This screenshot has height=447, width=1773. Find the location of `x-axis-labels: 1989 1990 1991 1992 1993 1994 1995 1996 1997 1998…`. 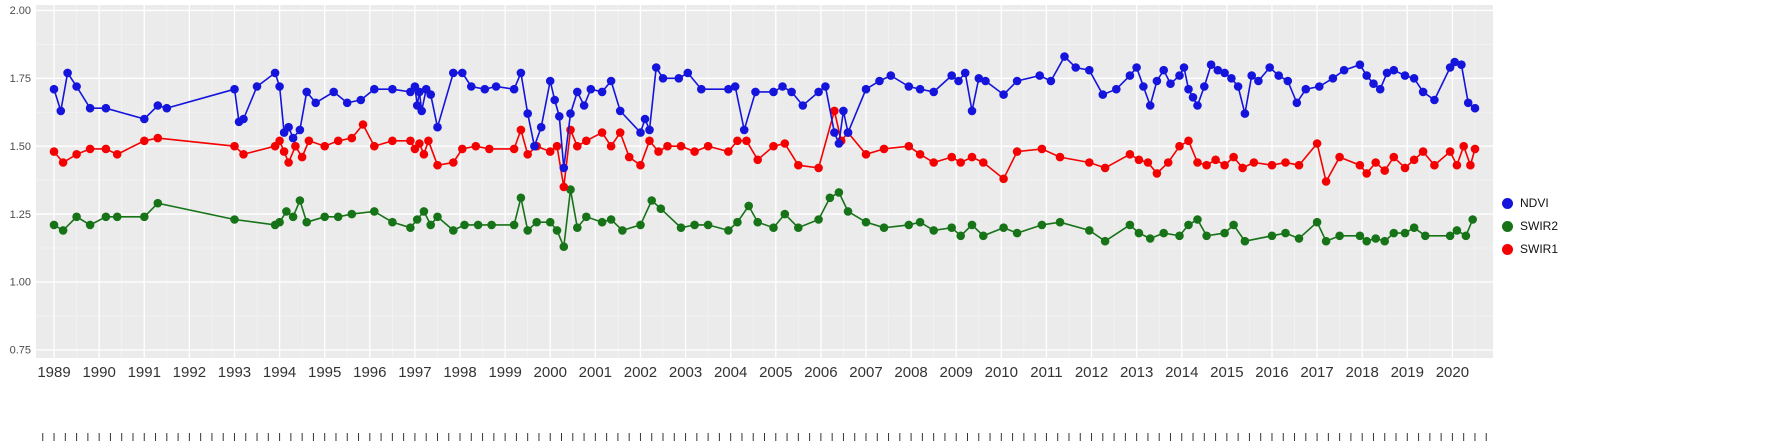

x-axis-labels: 1989 1990 1991 1992 1993 1994 1995 1996 1997 1998… is located at coordinates (753, 372).